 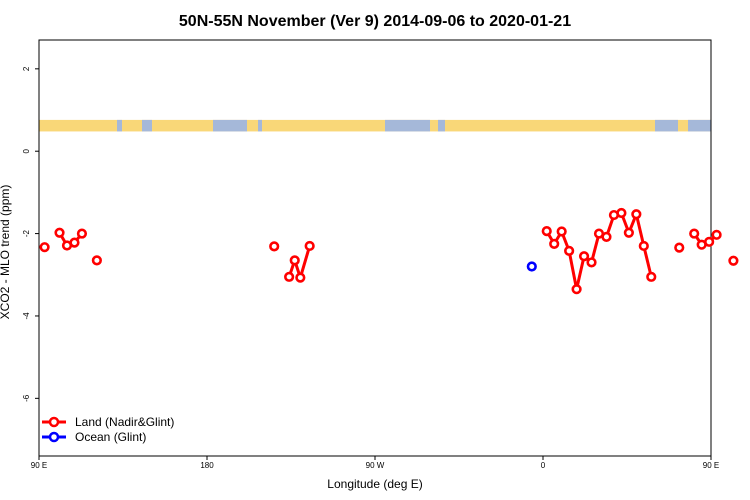 What do you see at coordinates (26, 316) in the screenshot?
I see `y-tick-label: -4` at bounding box center [26, 316].